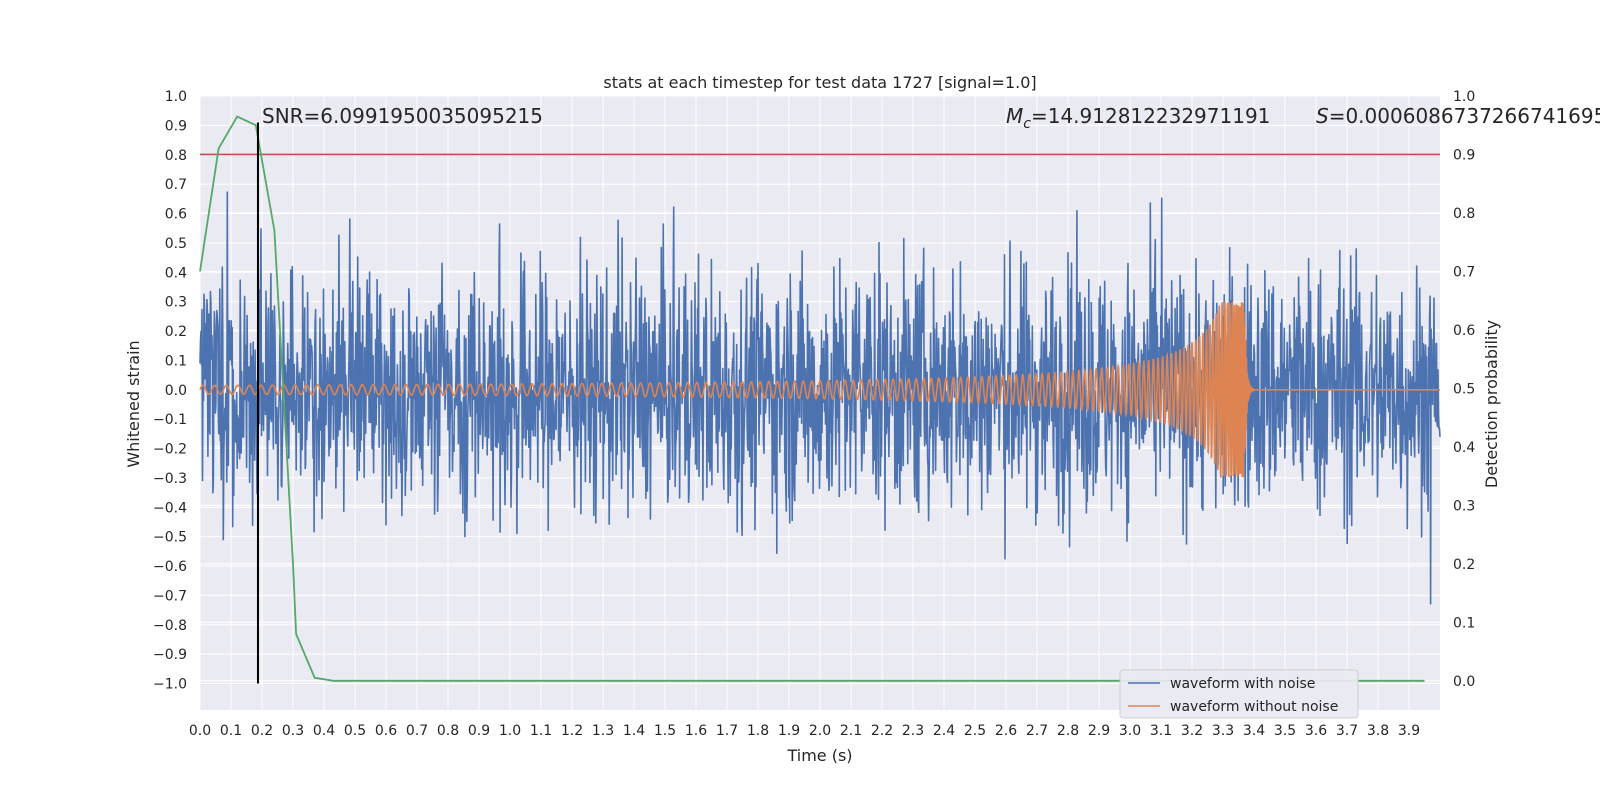 The image size is (1600, 800). I want to click on x-tick-label: 2.1, so click(851, 731).